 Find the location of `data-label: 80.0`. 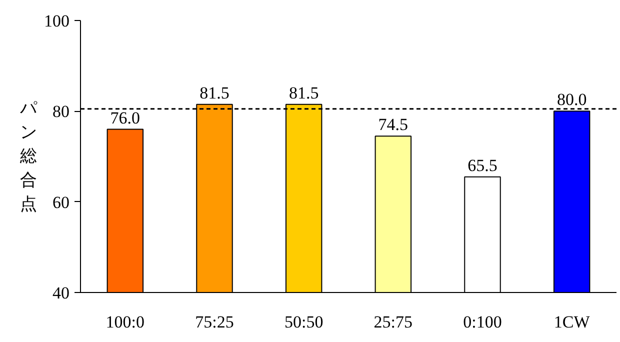

data-label: 80.0 is located at coordinates (571, 100).